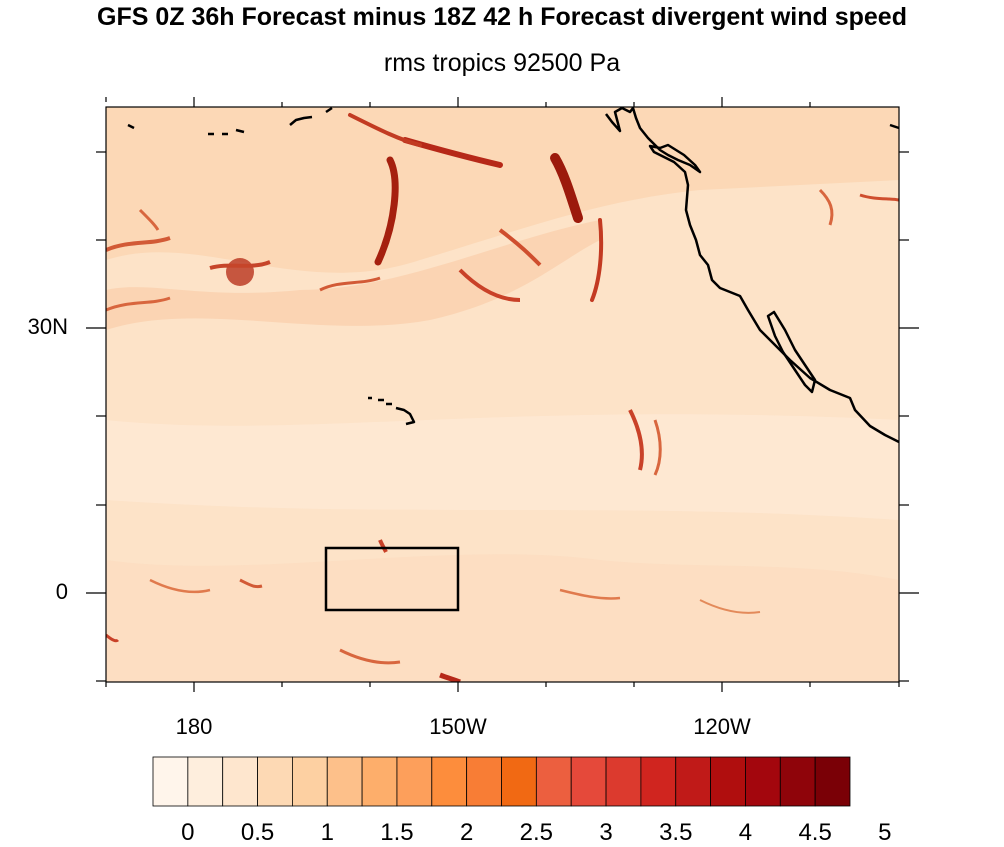 The height and width of the screenshot is (847, 1004). Describe the element at coordinates (327, 832) in the screenshot. I see `colorbar-label: 1` at that location.